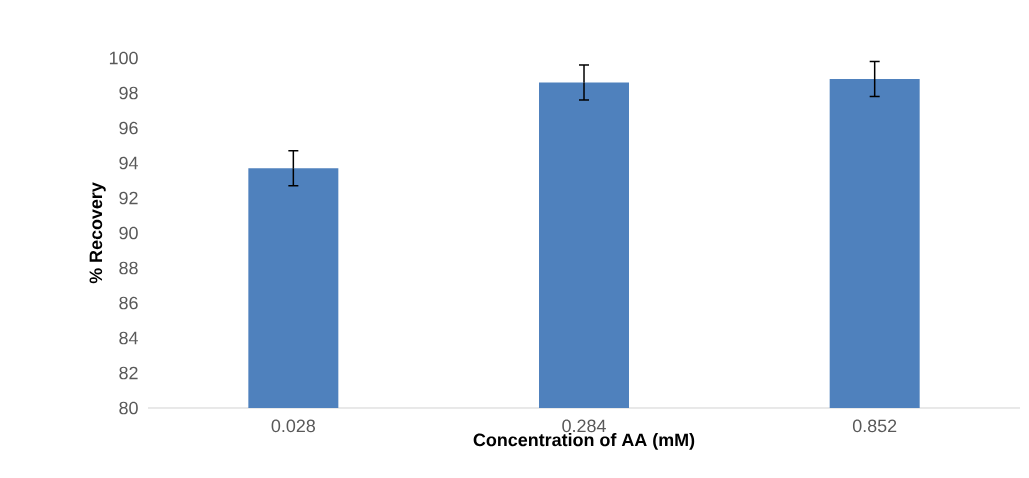  Describe the element at coordinates (128, 93) in the screenshot. I see `y-tick-label: 98` at that location.